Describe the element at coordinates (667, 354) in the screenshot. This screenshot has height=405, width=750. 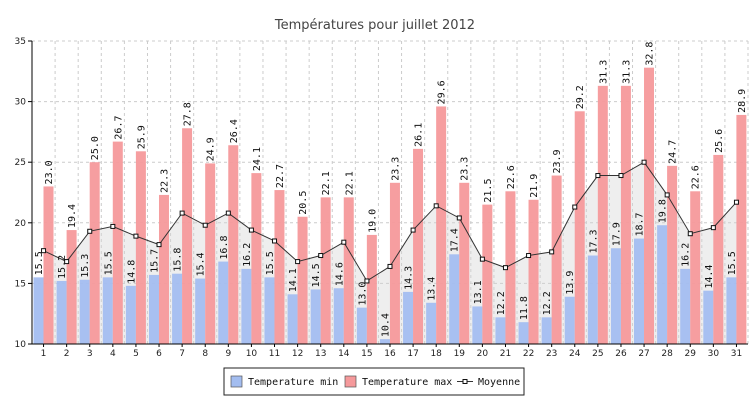
I see `x-tick-label: 28` at that location.